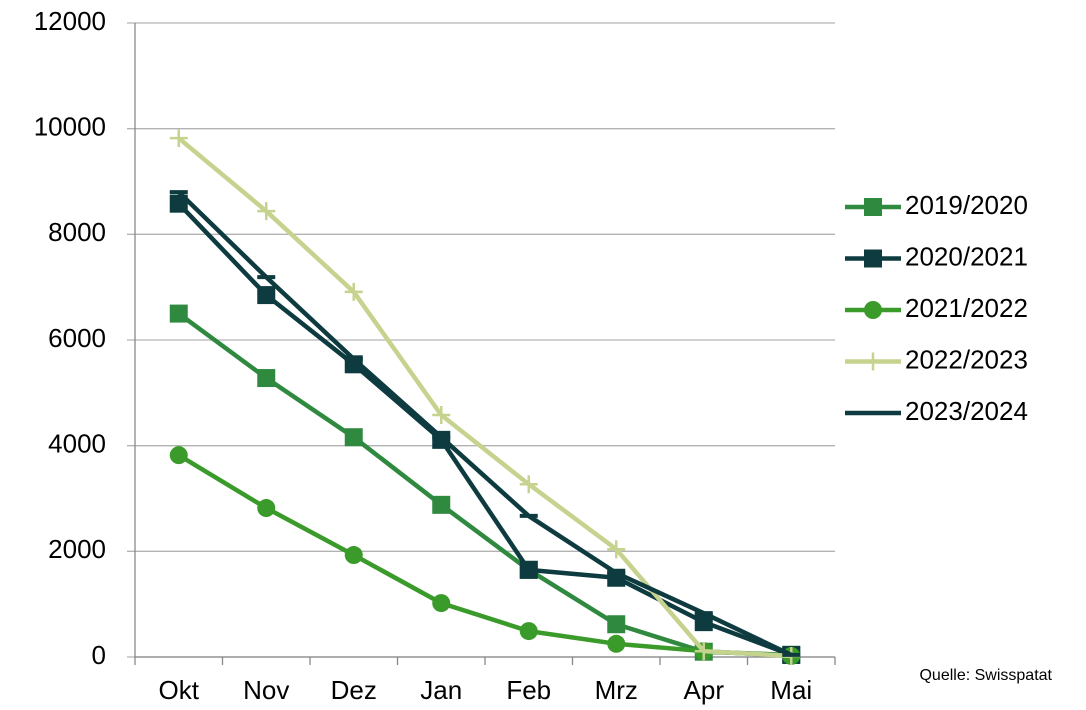  Describe the element at coordinates (791, 690) in the screenshot. I see `x-tick-label: Mai` at that location.